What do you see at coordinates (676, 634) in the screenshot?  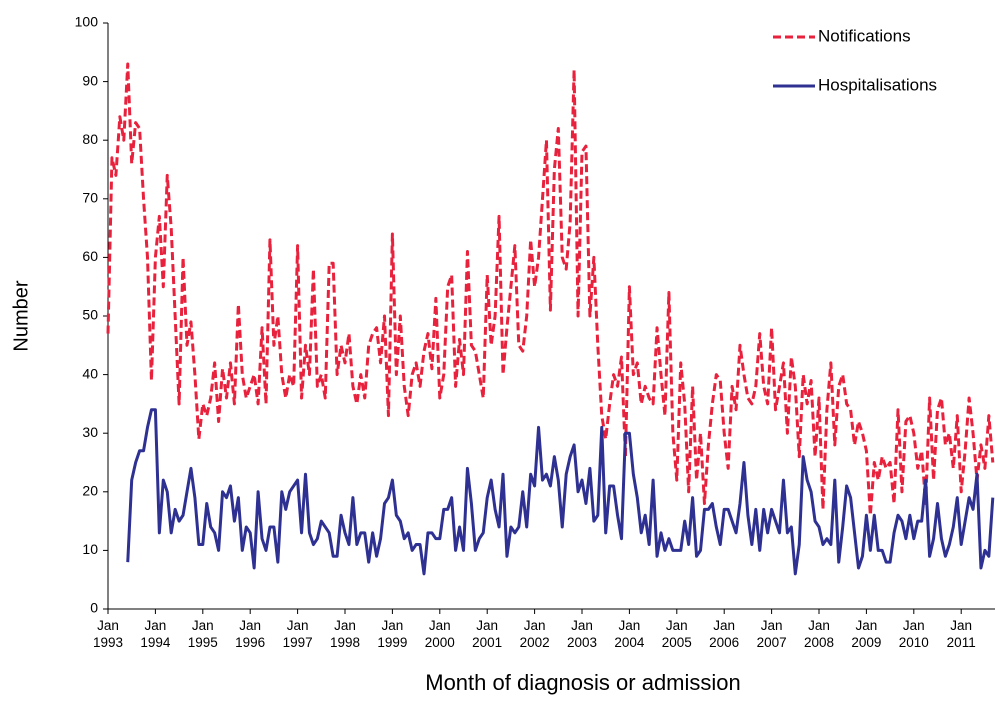 I see `x-tick-label: Jan 2005` at bounding box center [676, 634].